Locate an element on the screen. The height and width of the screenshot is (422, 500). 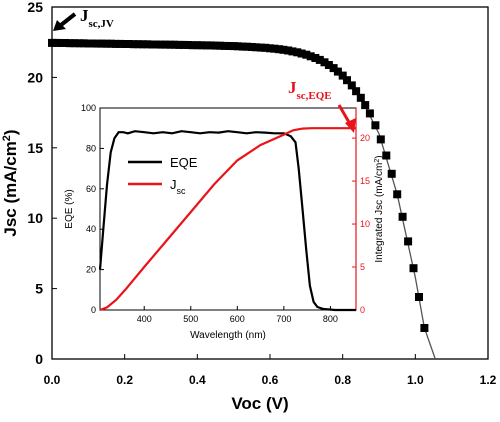
main-x-tick-label: 0.4 is located at coordinates (197, 380).